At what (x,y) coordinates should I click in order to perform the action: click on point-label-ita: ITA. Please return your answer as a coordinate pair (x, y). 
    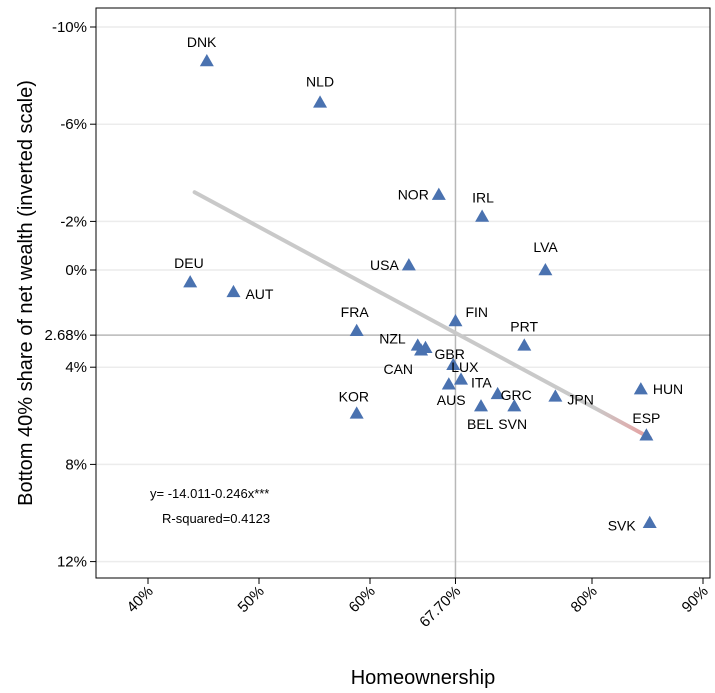
    Looking at the image, I should click on (481, 382).